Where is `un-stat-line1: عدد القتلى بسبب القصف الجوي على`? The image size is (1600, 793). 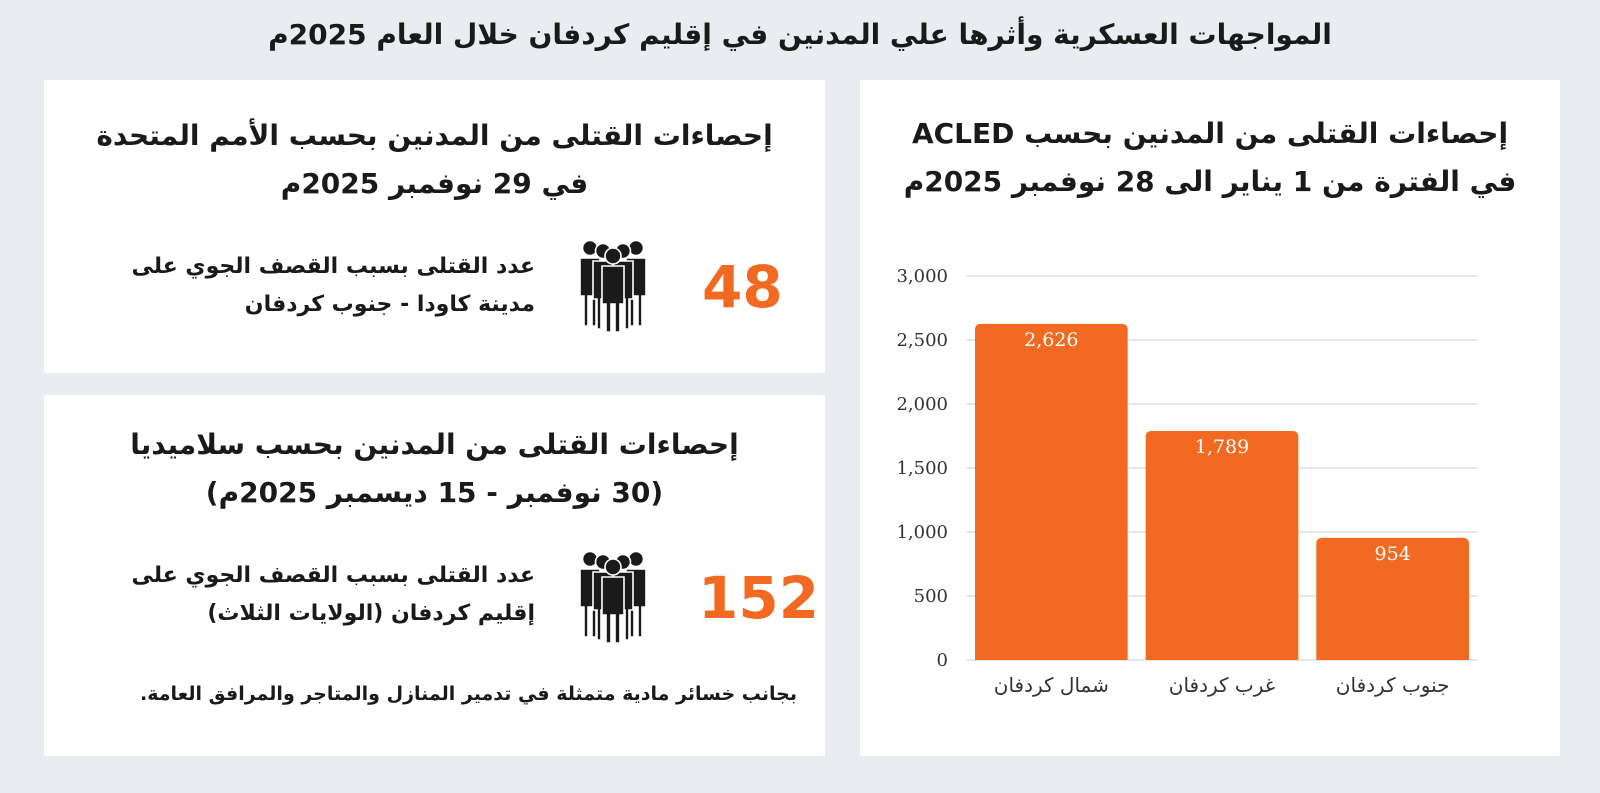 un-stat-line1: عدد القتلى بسبب القصف الجوي على is located at coordinates (333, 266).